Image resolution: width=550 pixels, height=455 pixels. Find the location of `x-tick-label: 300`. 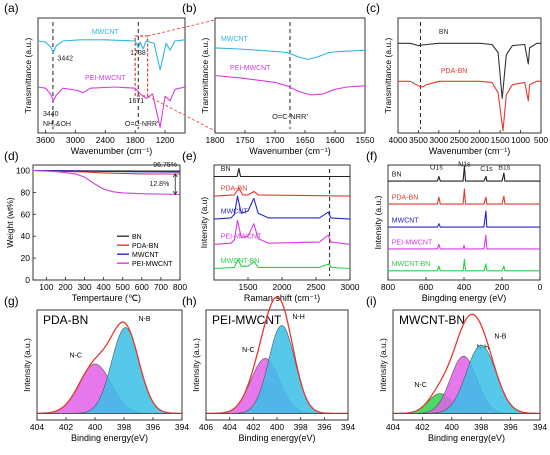

x-tick-label: 300 is located at coordinates (84, 287).